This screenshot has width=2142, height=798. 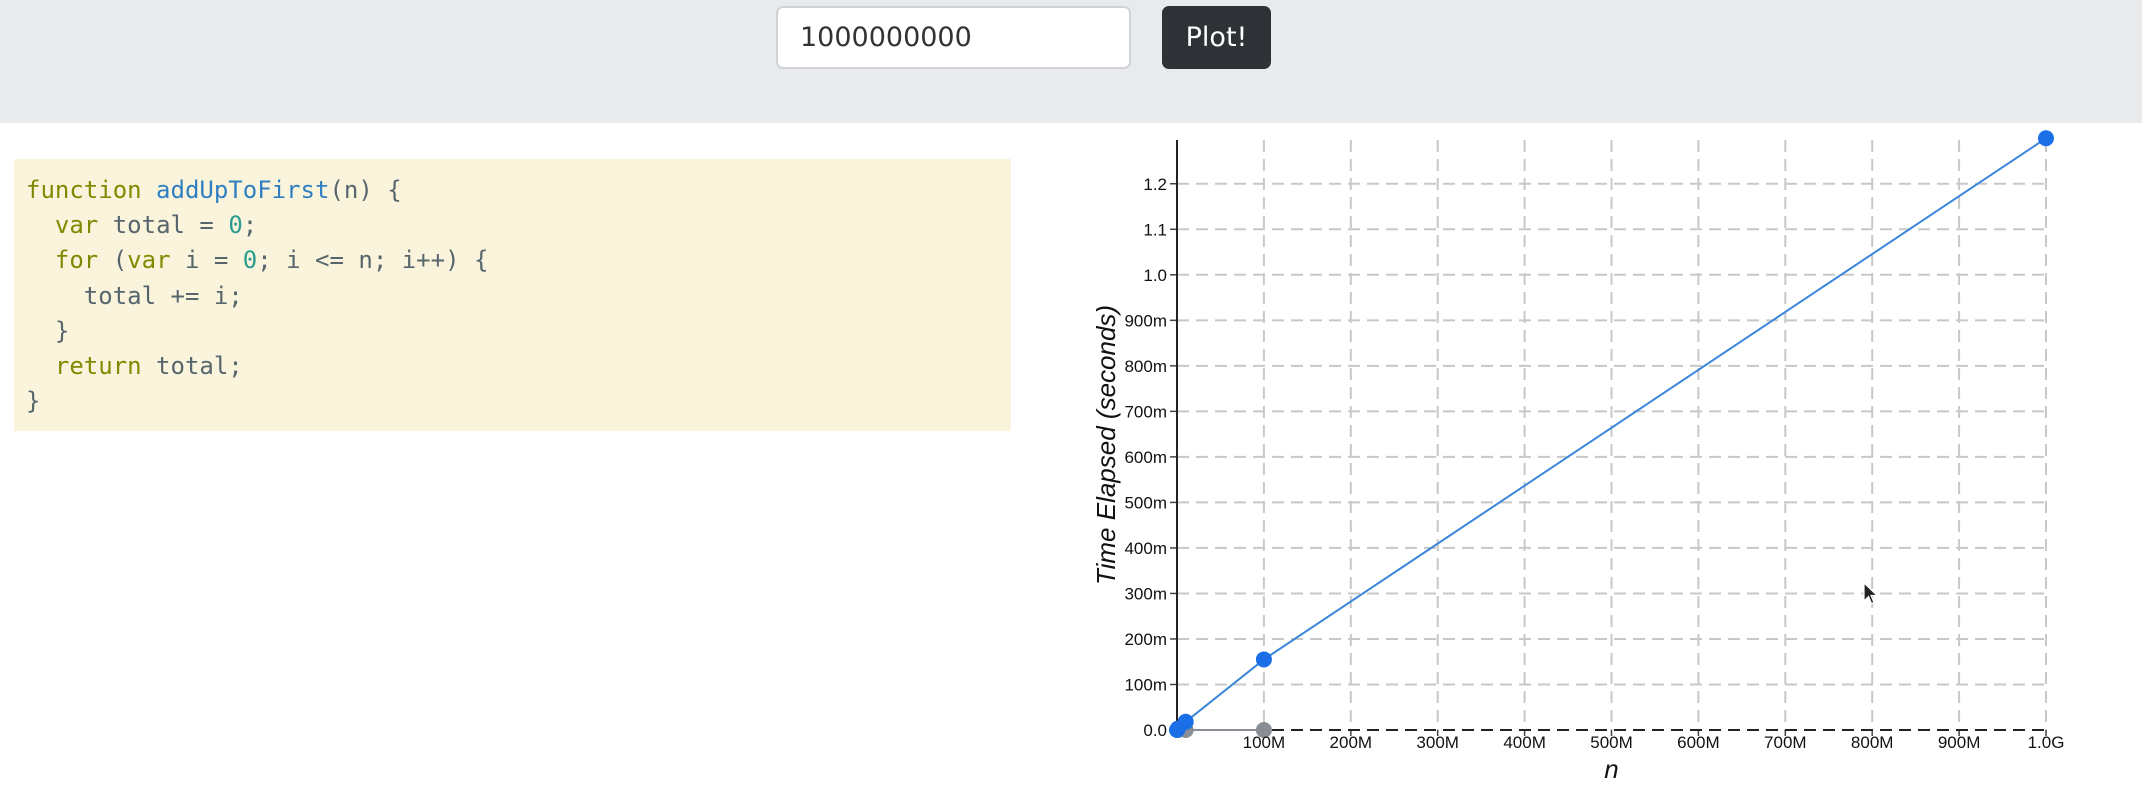 What do you see at coordinates (1611, 769) in the screenshot?
I see `x-axis-label: n` at bounding box center [1611, 769].